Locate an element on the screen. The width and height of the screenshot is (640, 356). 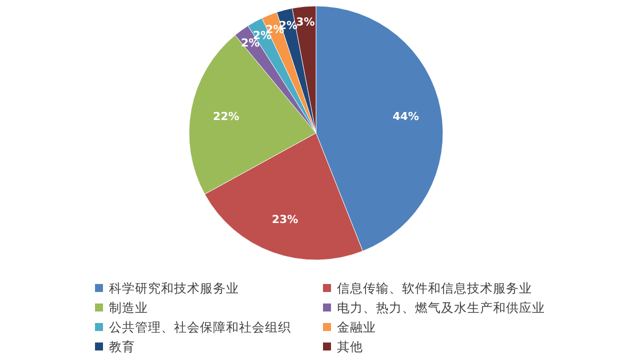
data-label: 3% is located at coordinates (305, 22).